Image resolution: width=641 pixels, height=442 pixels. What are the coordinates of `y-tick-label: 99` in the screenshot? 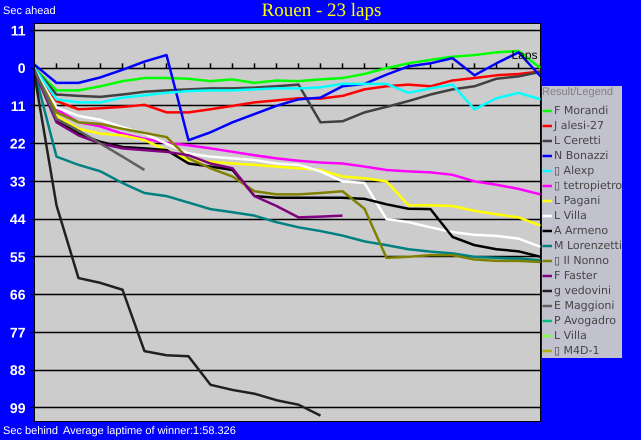 It's located at (18, 408).